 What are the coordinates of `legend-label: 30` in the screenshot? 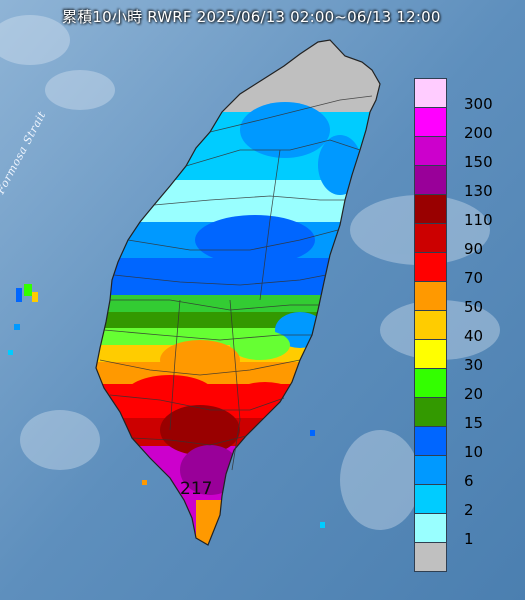 It's located at (474, 365).